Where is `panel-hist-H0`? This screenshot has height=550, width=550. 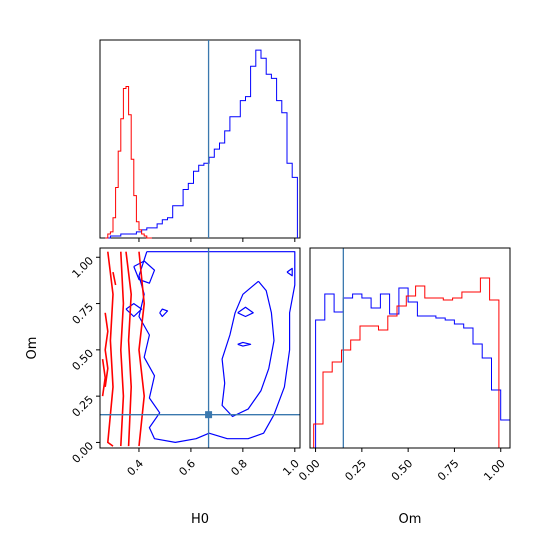 panel-hist-H0 is located at coordinates (200, 140).